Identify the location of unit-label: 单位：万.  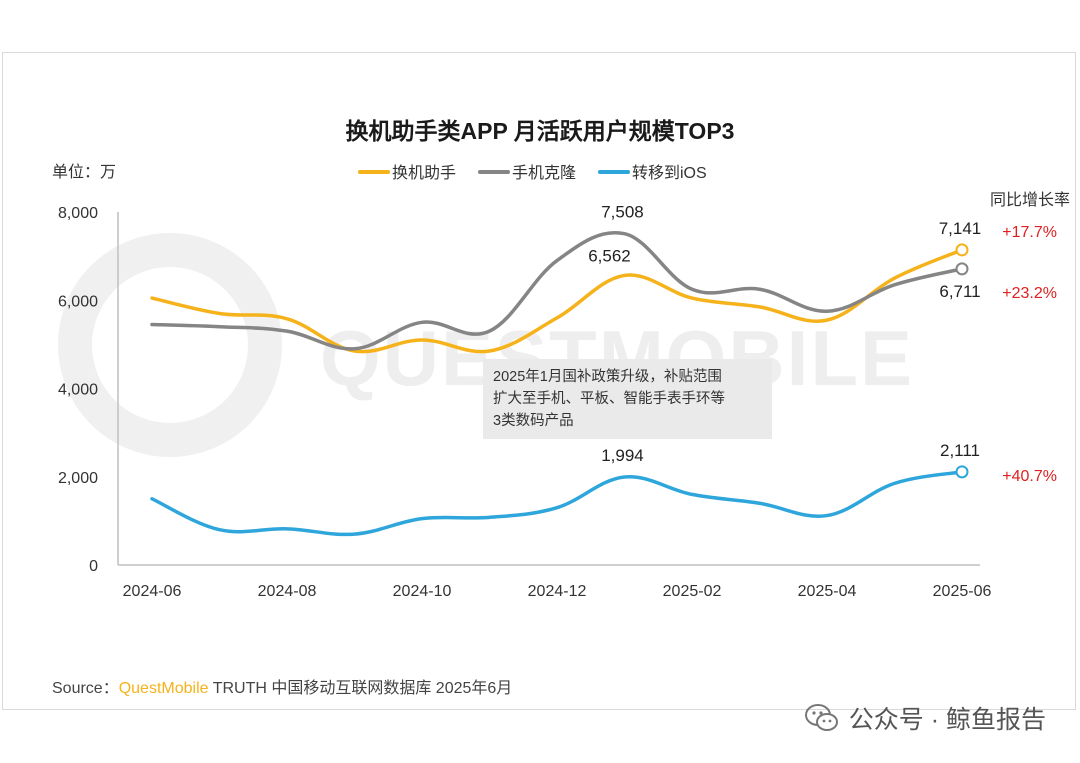
(84, 172).